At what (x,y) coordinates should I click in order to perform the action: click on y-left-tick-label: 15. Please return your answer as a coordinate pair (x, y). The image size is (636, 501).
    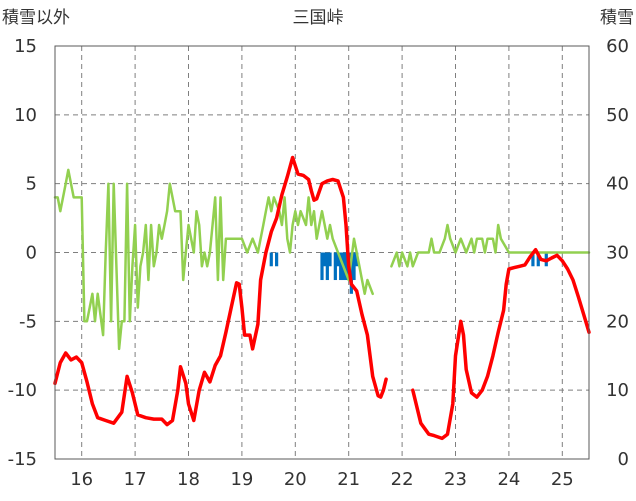
    Looking at the image, I should click on (25, 46).